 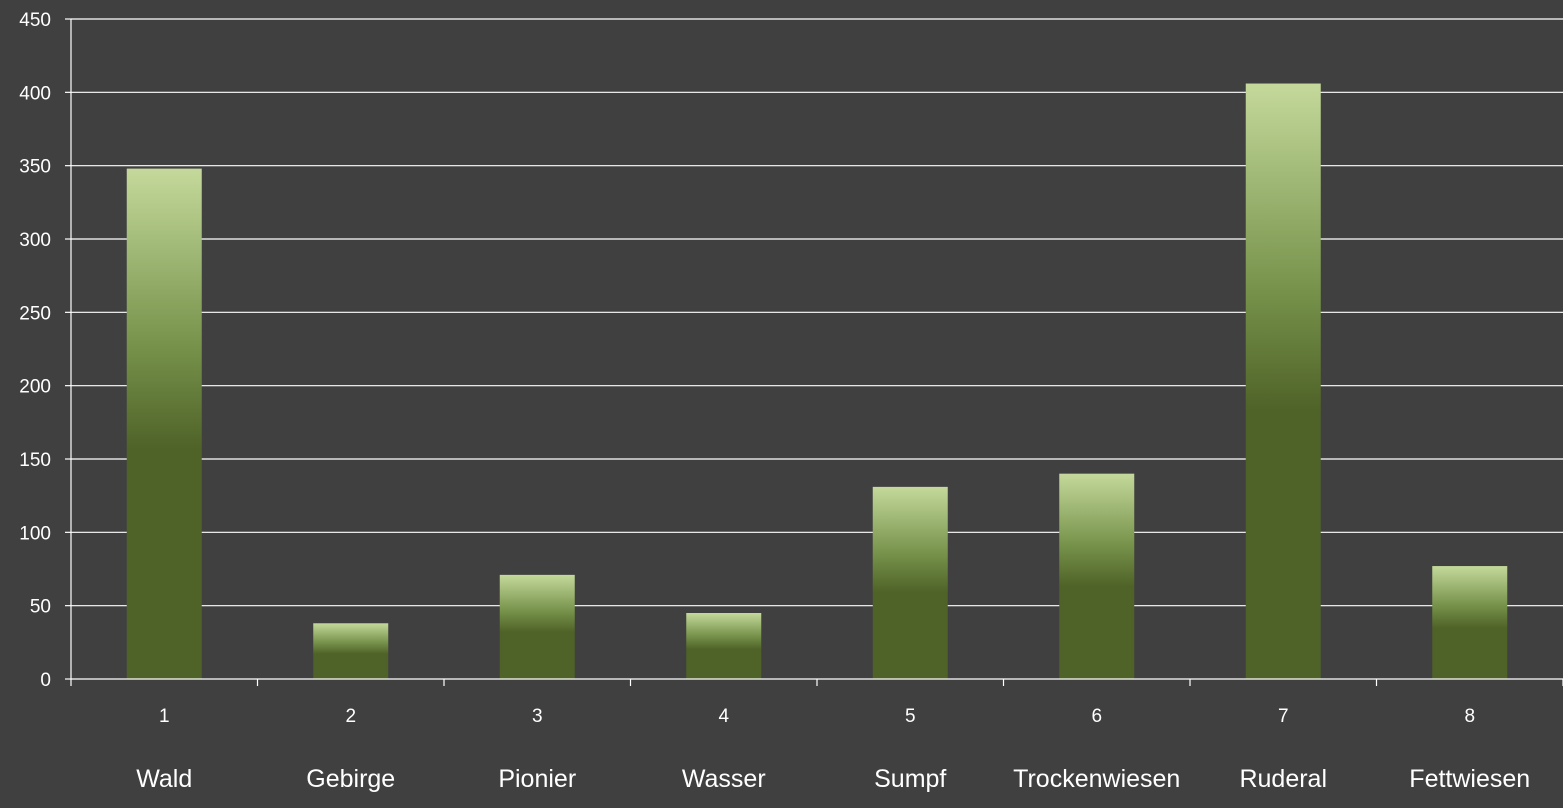 I want to click on y-tick-label: 200, so click(x=35, y=387).